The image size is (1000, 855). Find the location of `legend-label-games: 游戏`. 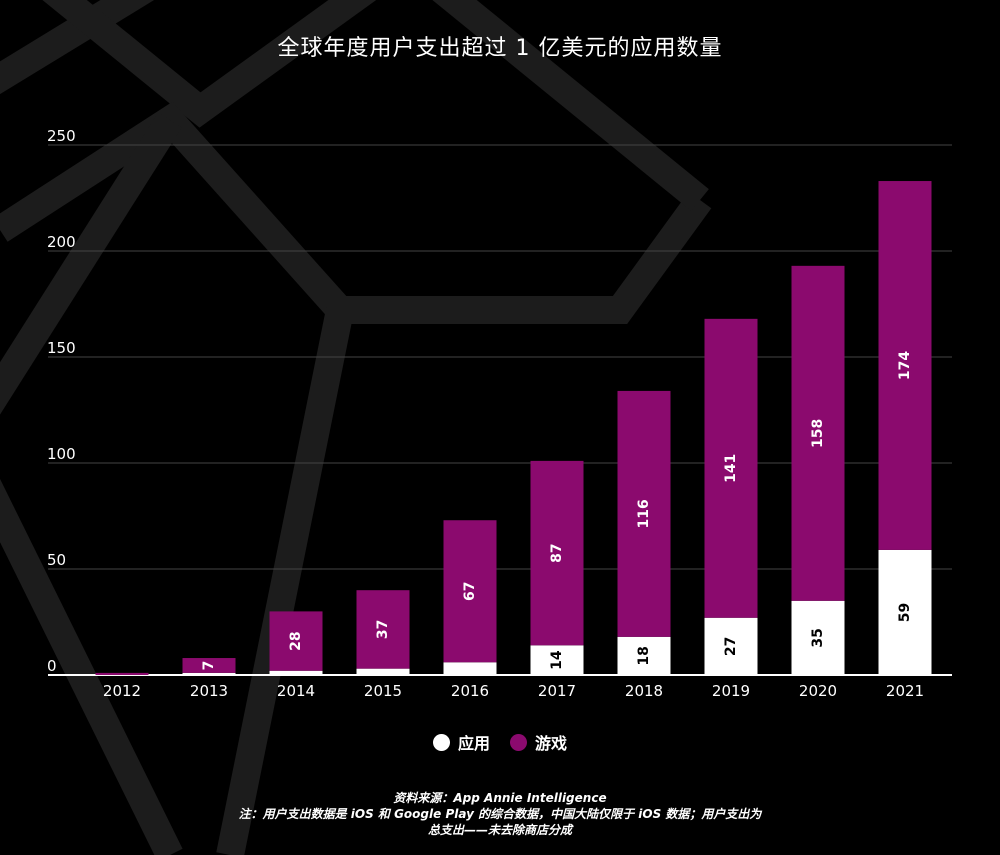

legend-label-games: 游戏 is located at coordinates (551, 743).